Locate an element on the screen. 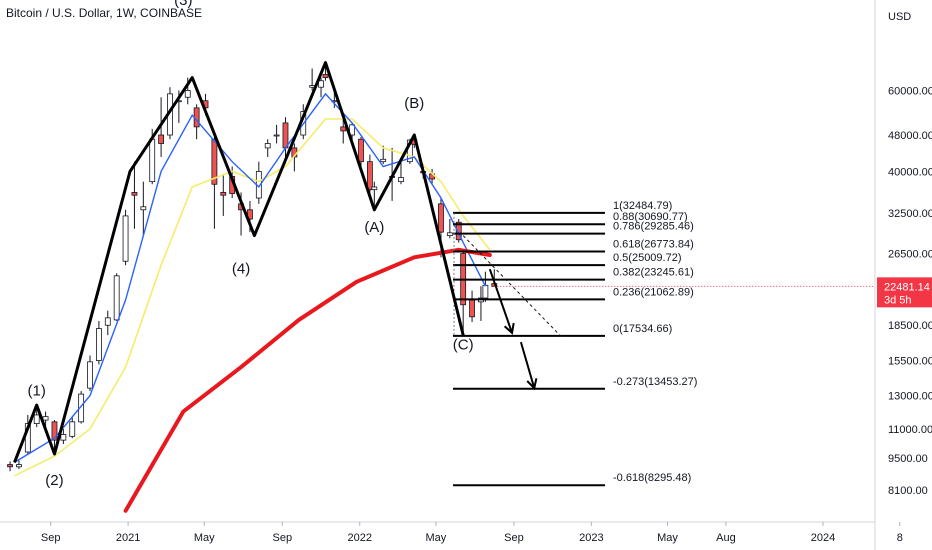 The width and height of the screenshot is (932, 550). fib-level-label: 0.236(21062.89) is located at coordinates (653, 292).